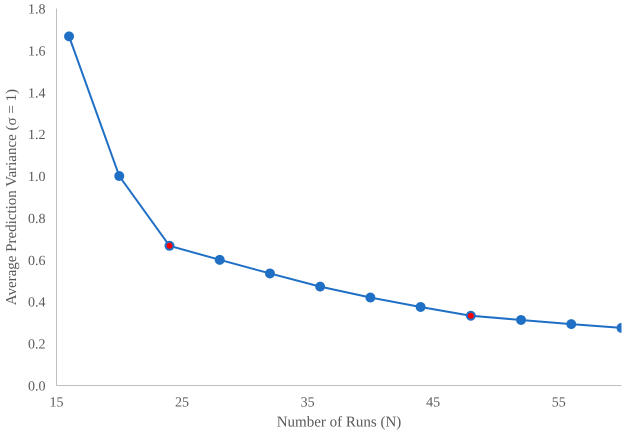 The width and height of the screenshot is (625, 433). What do you see at coordinates (37, 94) in the screenshot?
I see `y-tick-label: 1.4` at bounding box center [37, 94].